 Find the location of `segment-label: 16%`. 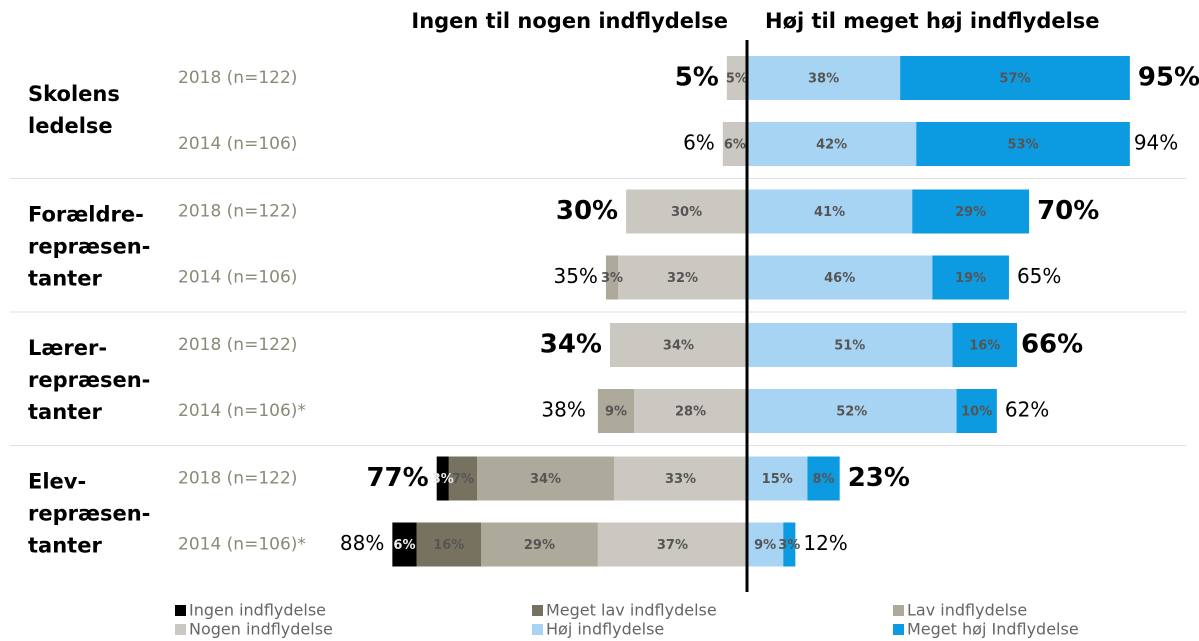

segment-label: 16% is located at coordinates (448, 545).